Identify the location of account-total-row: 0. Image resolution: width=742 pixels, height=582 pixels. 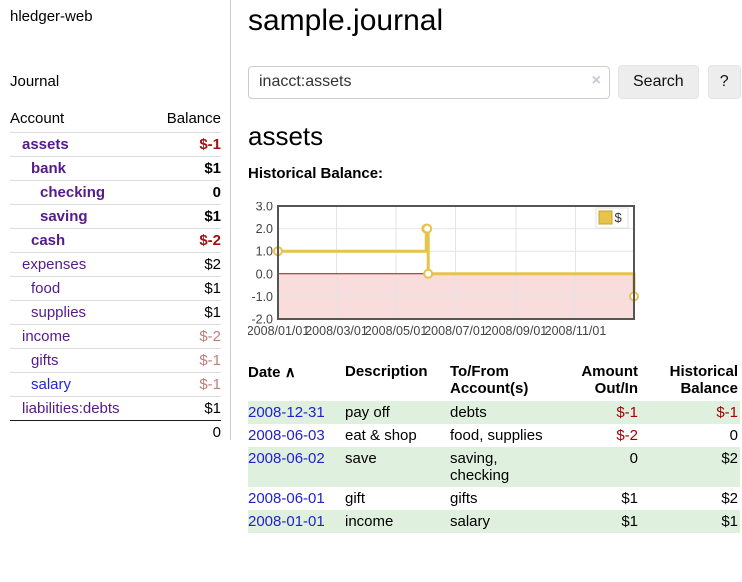
(115, 432).